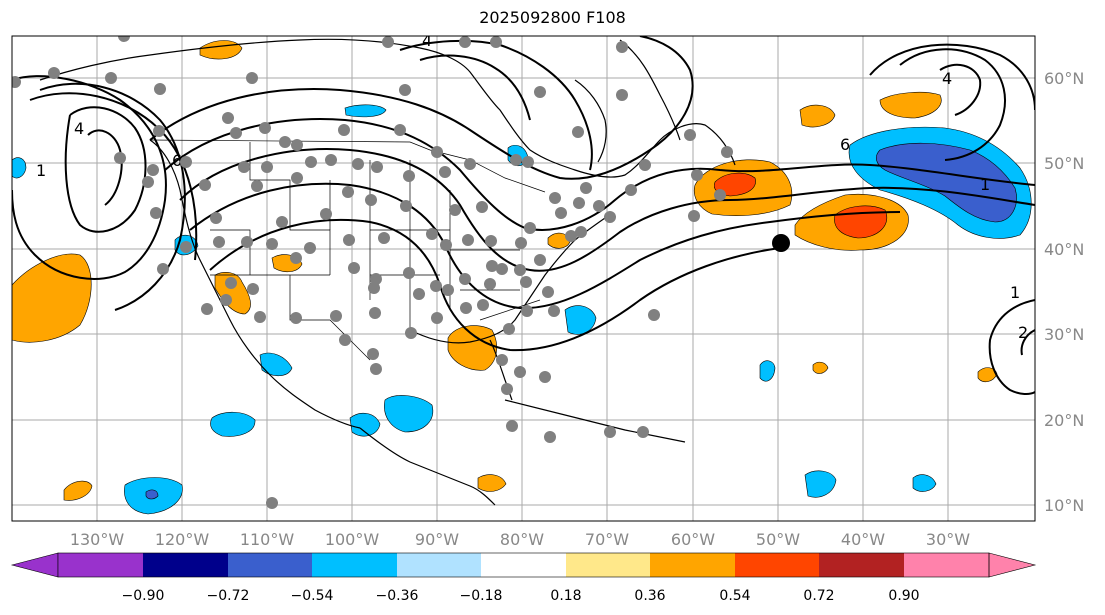 This screenshot has width=1105, height=615. Describe the element at coordinates (481, 596) in the screenshot. I see `colorbar-tick-label: −0.18` at that location.